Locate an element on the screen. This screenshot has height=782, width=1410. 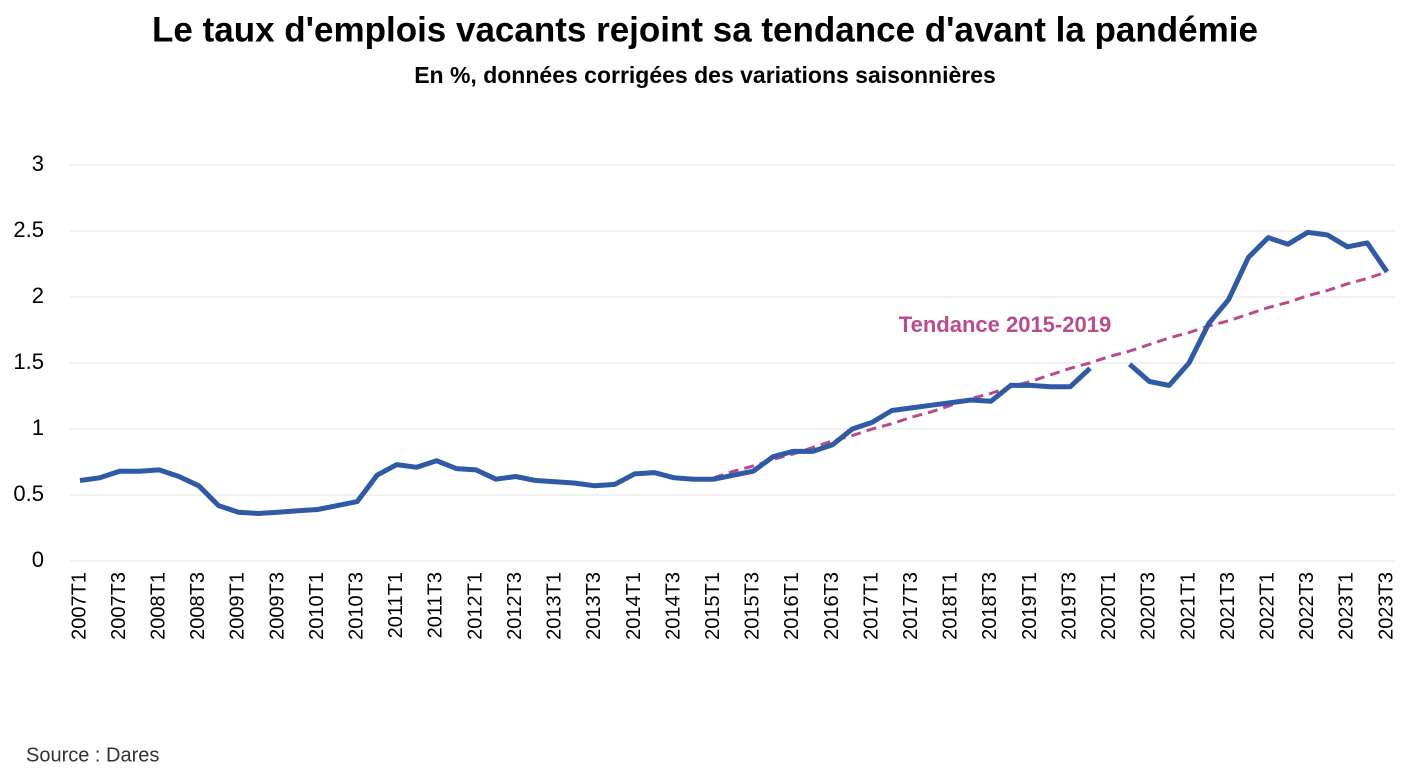
x-tick-label: 2018T3 is located at coordinates (990, 606).